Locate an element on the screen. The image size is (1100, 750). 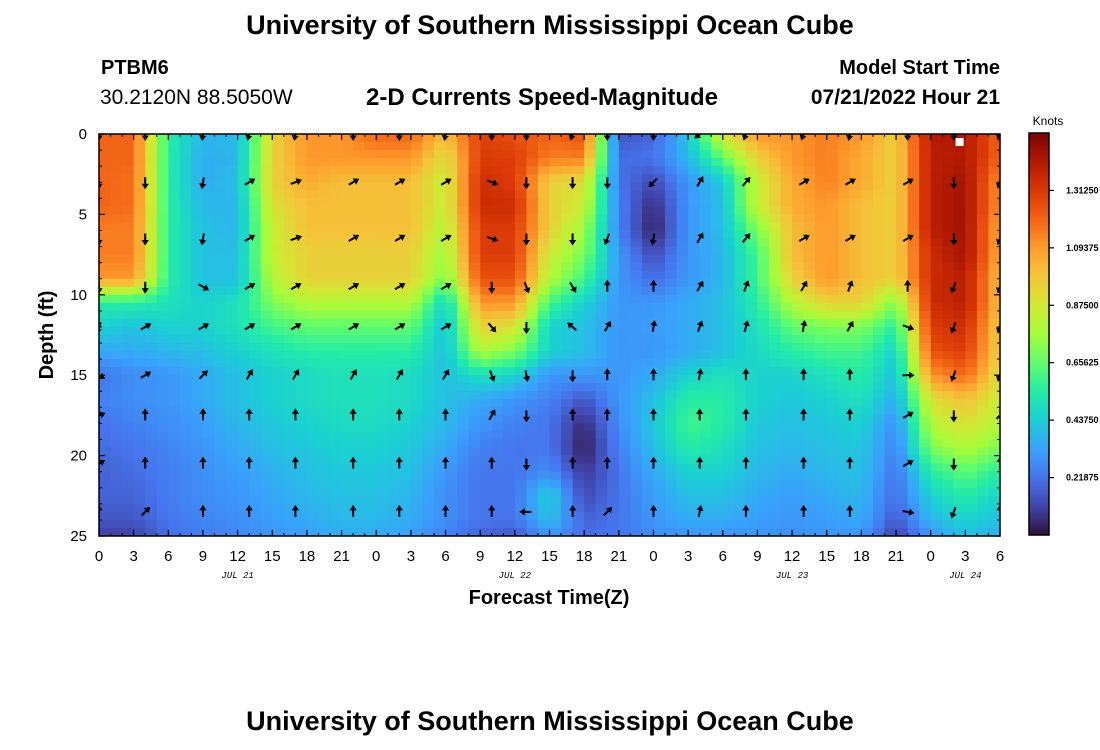
station-id: PTBM6 is located at coordinates (135, 68).